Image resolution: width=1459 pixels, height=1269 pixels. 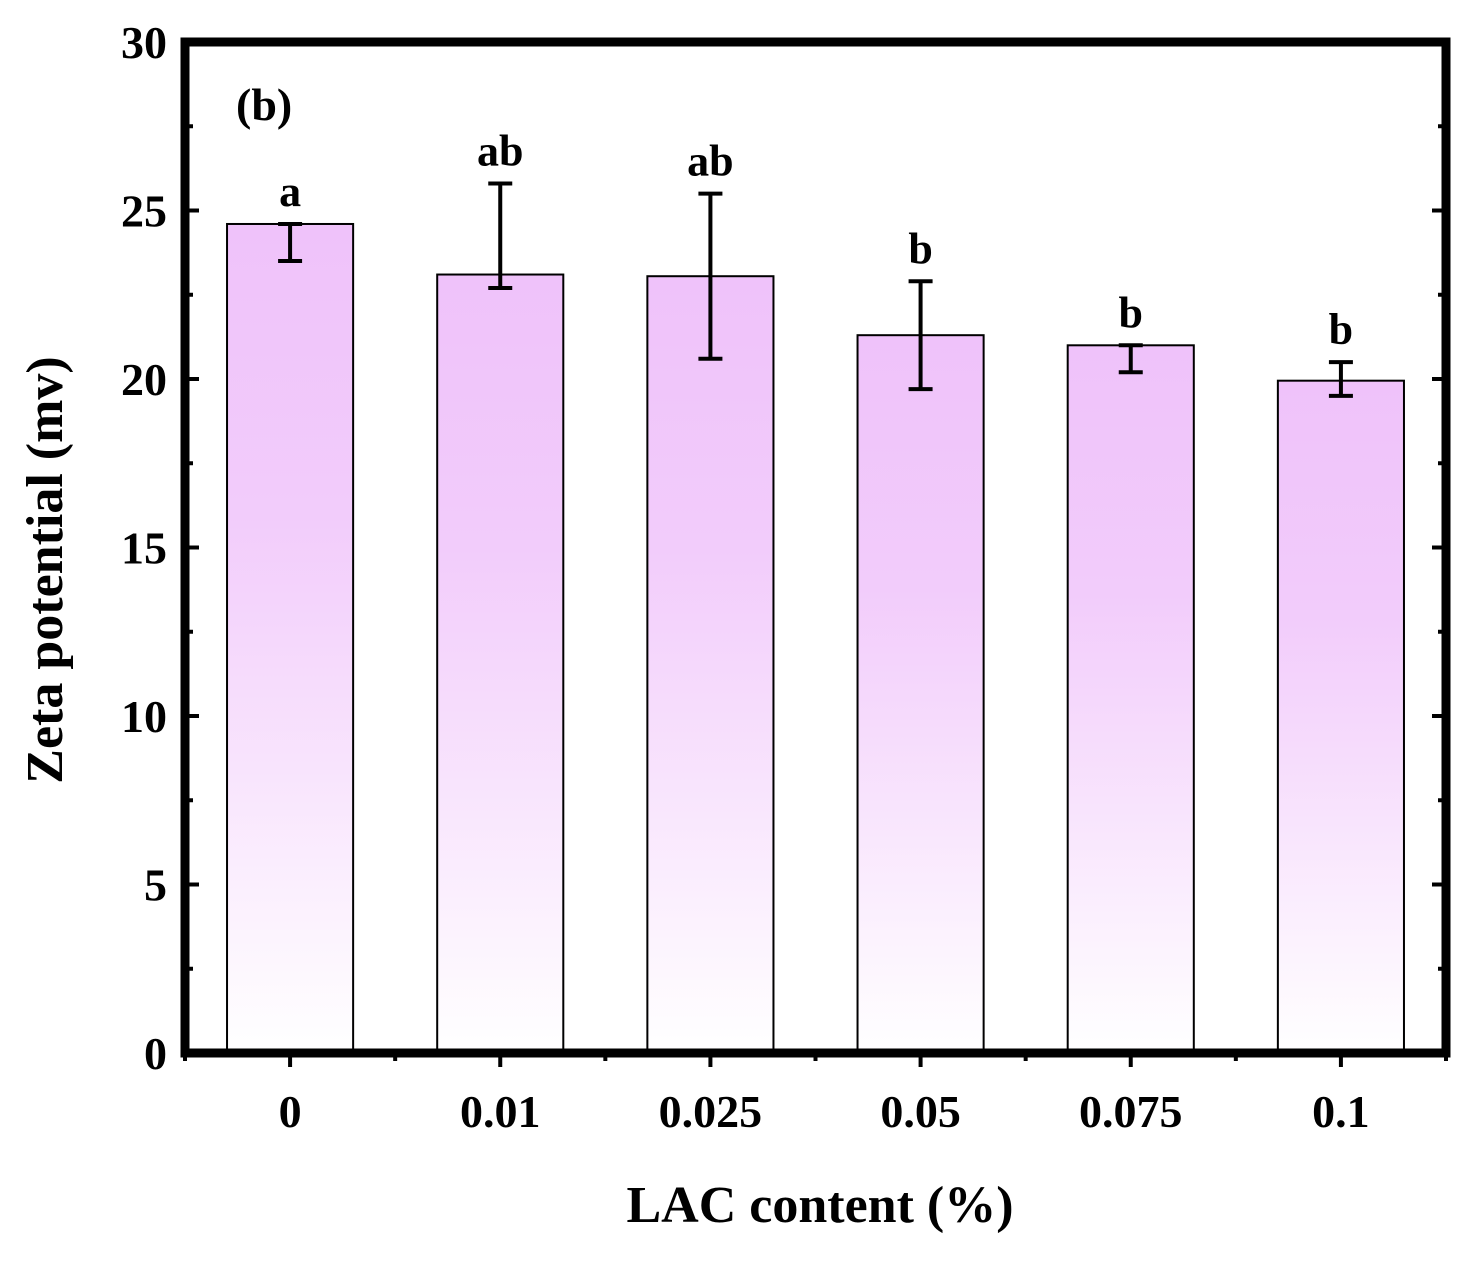 What do you see at coordinates (144, 379) in the screenshot?
I see `y-tick-label: 20` at bounding box center [144, 379].